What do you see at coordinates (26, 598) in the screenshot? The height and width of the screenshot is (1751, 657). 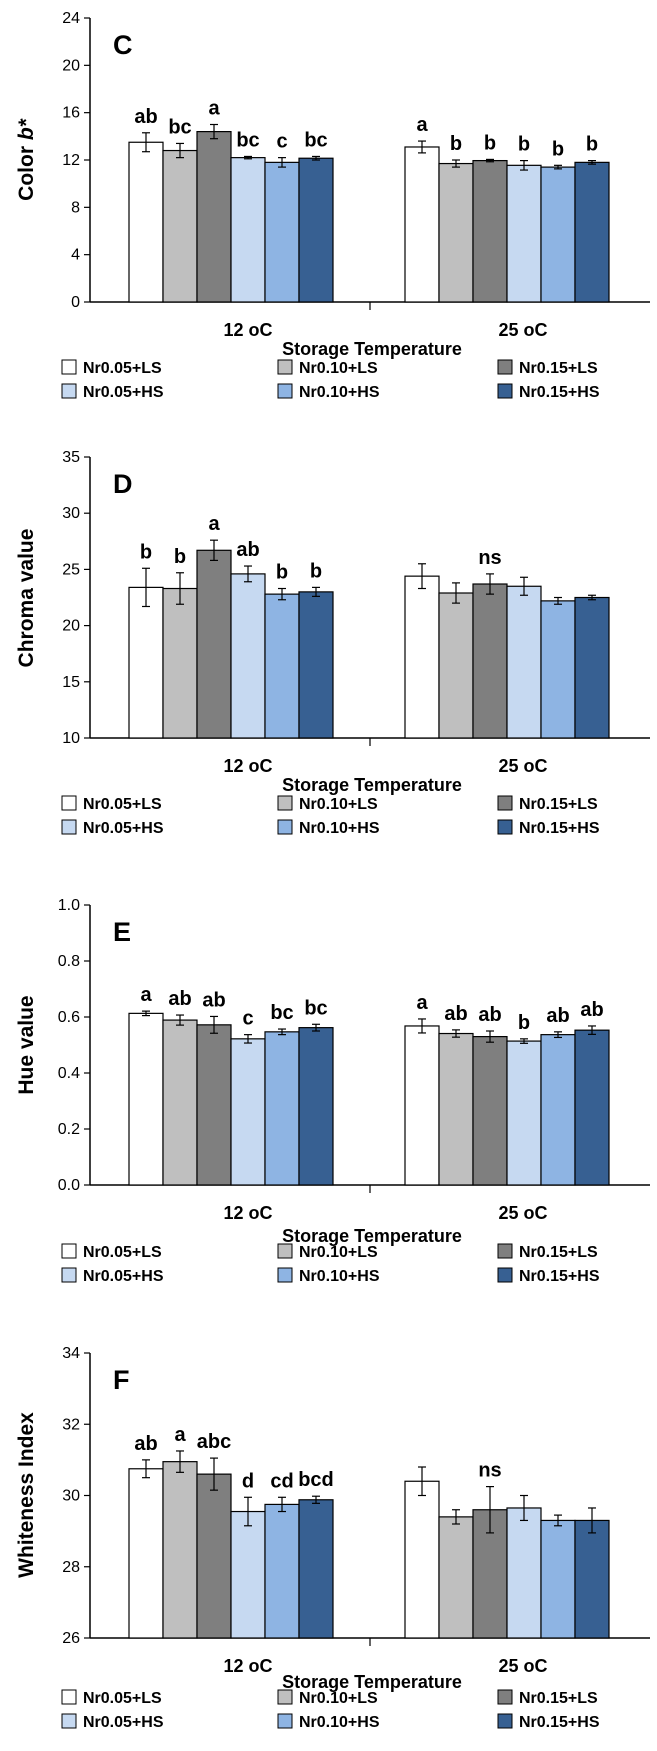 I see `y-axis-label: Chroma value` at bounding box center [26, 598].